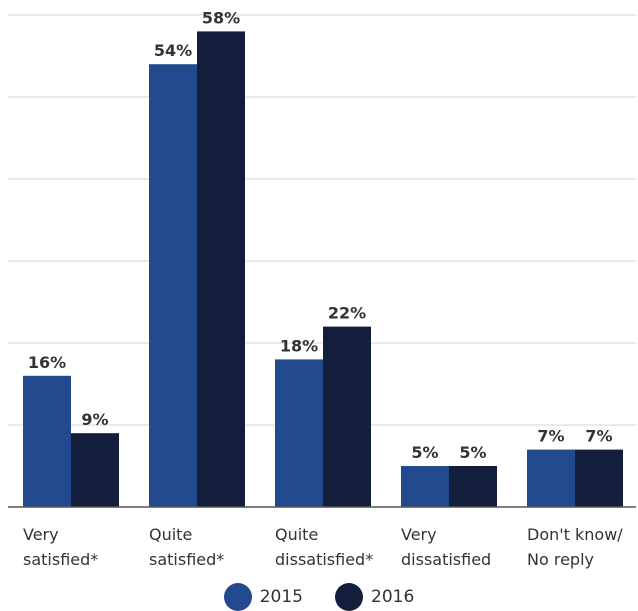 This screenshot has height=611, width=638. Describe the element at coordinates (319, 597) in the screenshot. I see `legend: 2015 2016` at that location.